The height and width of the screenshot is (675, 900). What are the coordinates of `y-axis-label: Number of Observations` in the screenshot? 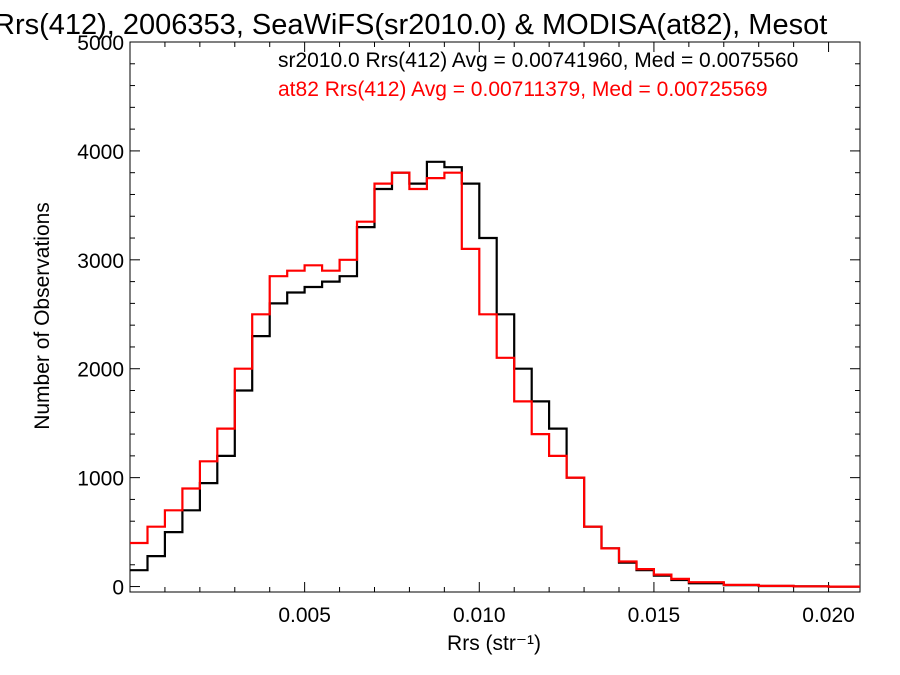 It's located at (42, 316).